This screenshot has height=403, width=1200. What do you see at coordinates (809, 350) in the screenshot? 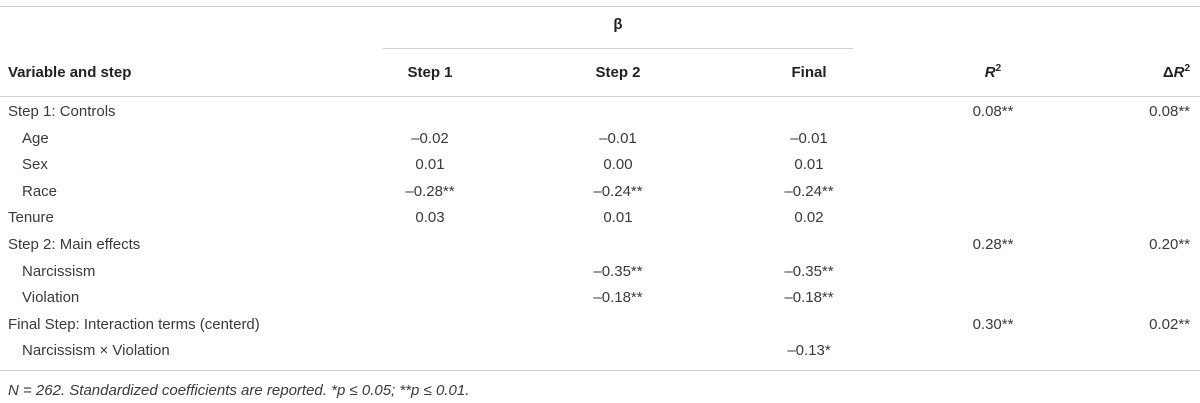
I see `cell-final: –0.13*` at bounding box center [809, 350].